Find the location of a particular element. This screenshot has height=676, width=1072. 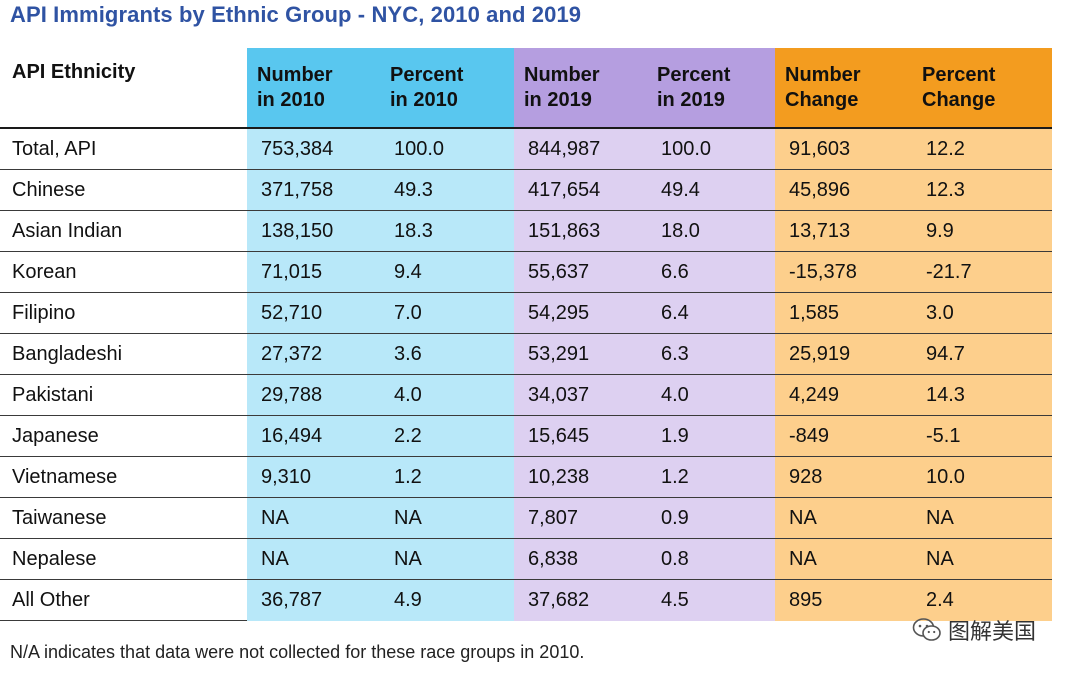

table-row: Bangladeshi 27,372 3.6 53,291 6.3 25,919 94.7 is located at coordinates (526, 354).